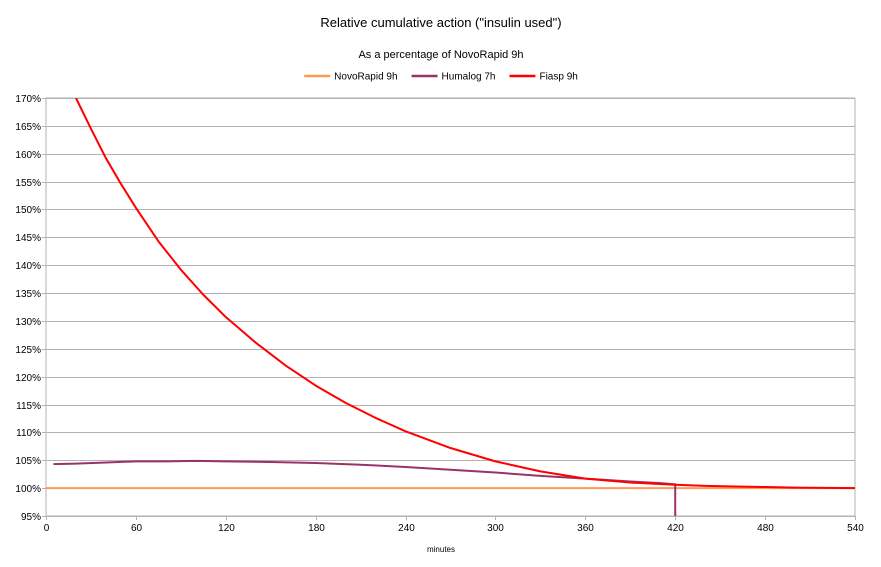 Image resolution: width=881 pixels, height=567 pixels. What do you see at coordinates (47, 528) in the screenshot?
I see `x-tick-label: 0` at bounding box center [47, 528].